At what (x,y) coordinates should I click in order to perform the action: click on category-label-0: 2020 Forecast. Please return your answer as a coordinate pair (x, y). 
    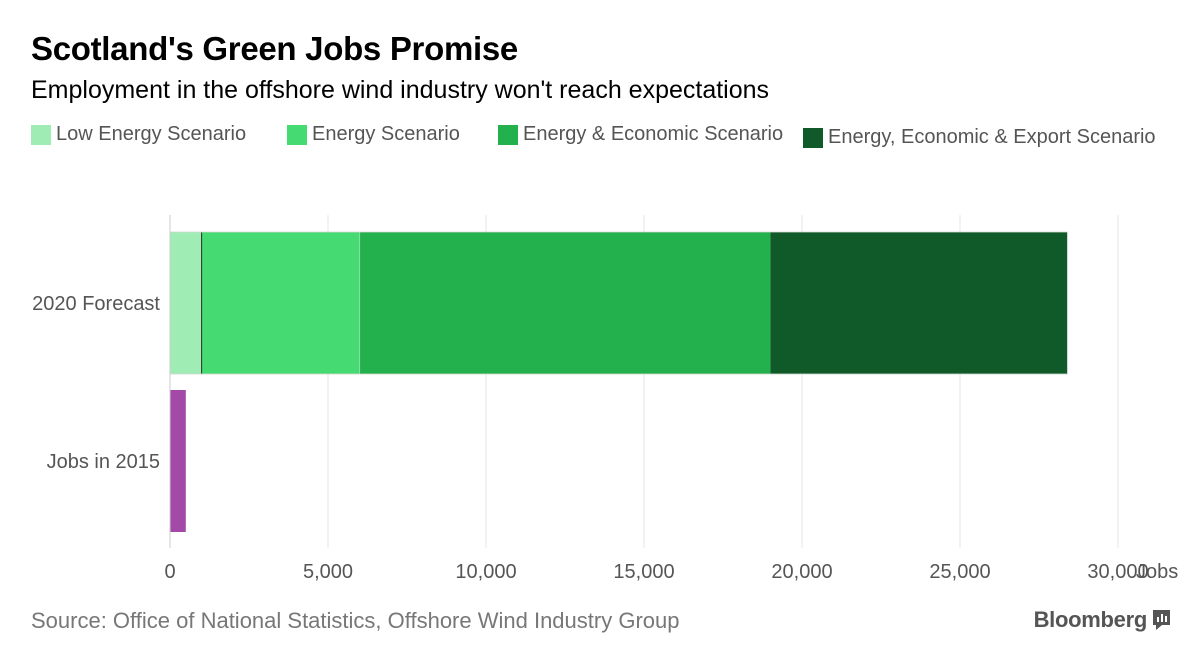
    Looking at the image, I should click on (96, 304).